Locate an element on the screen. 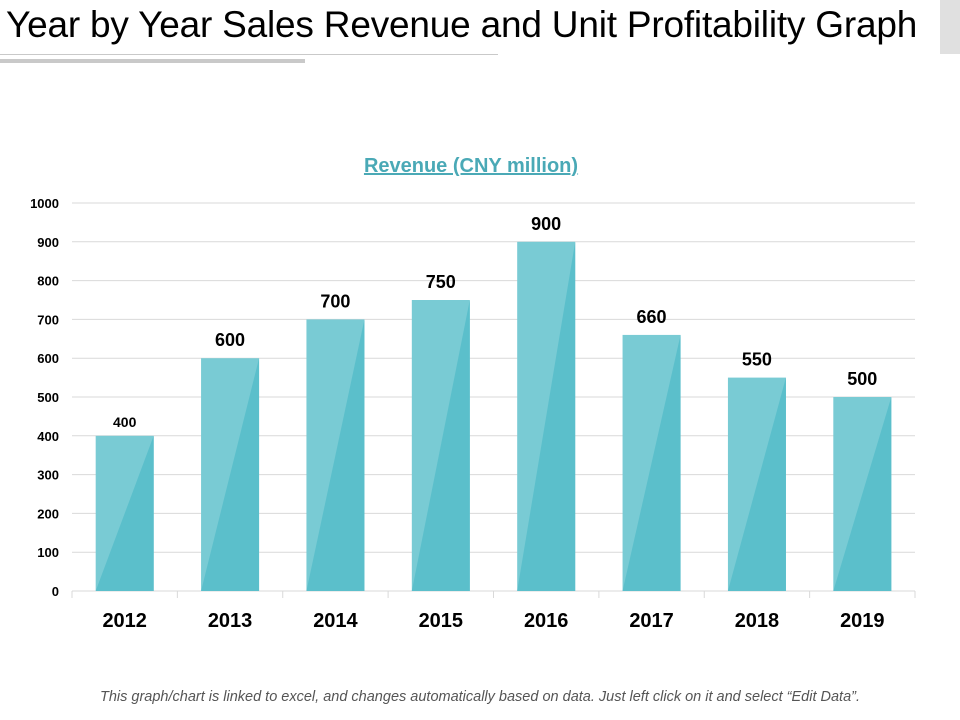  data-label: 500 is located at coordinates (862, 379).